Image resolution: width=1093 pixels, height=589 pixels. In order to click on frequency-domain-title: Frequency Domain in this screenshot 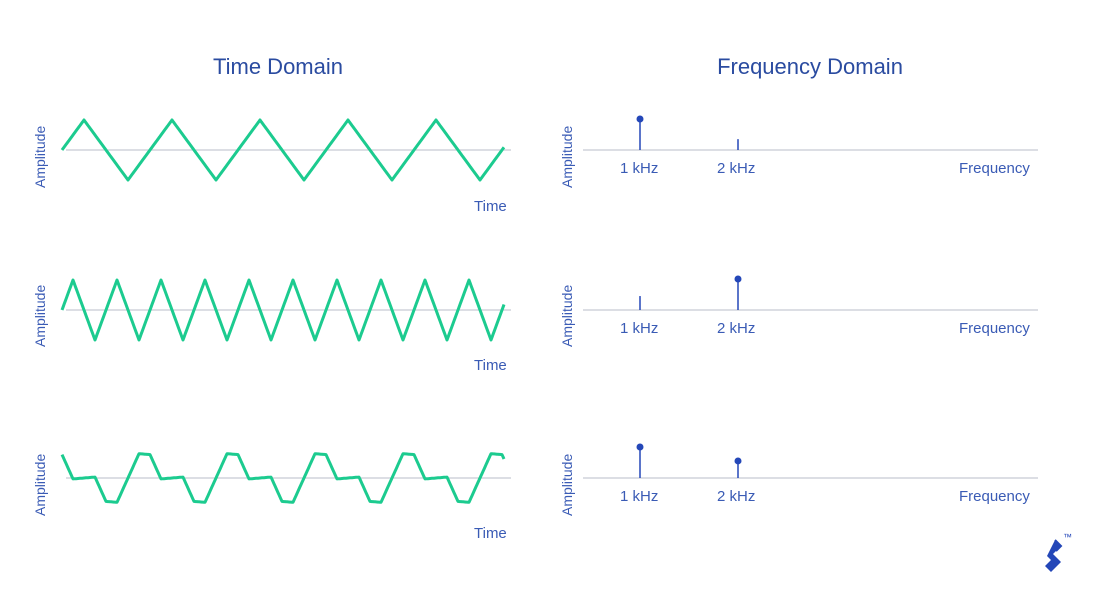, I will do `click(810, 66)`.